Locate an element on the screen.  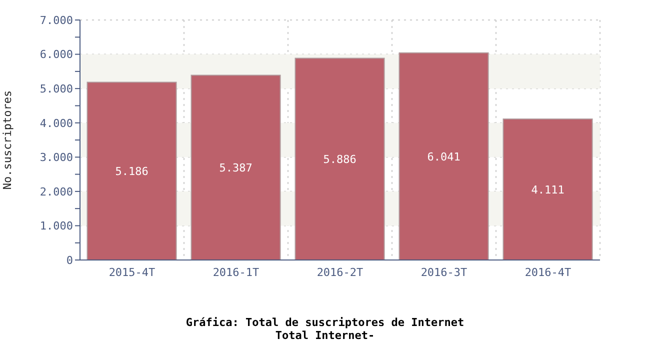
x-tick-label: 2016-2T is located at coordinates (340, 272).